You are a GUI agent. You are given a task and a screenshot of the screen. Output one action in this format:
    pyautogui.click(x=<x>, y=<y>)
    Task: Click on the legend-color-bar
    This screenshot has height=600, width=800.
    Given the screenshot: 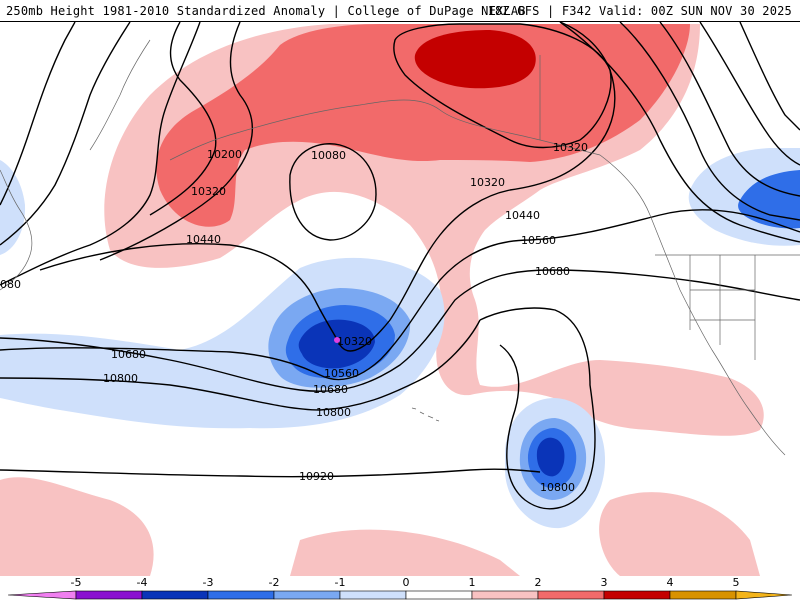 What is the action you would take?
    pyautogui.click(x=400, y=595)
    